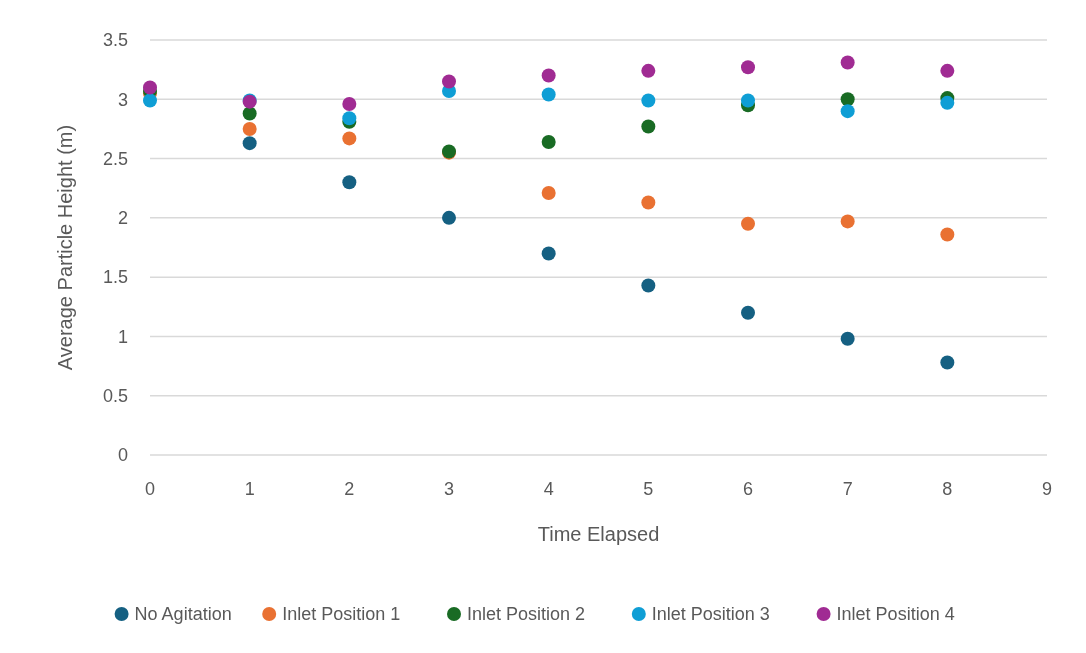  What do you see at coordinates (847, 489) in the screenshot?
I see `x-tick-label: 7` at bounding box center [847, 489].